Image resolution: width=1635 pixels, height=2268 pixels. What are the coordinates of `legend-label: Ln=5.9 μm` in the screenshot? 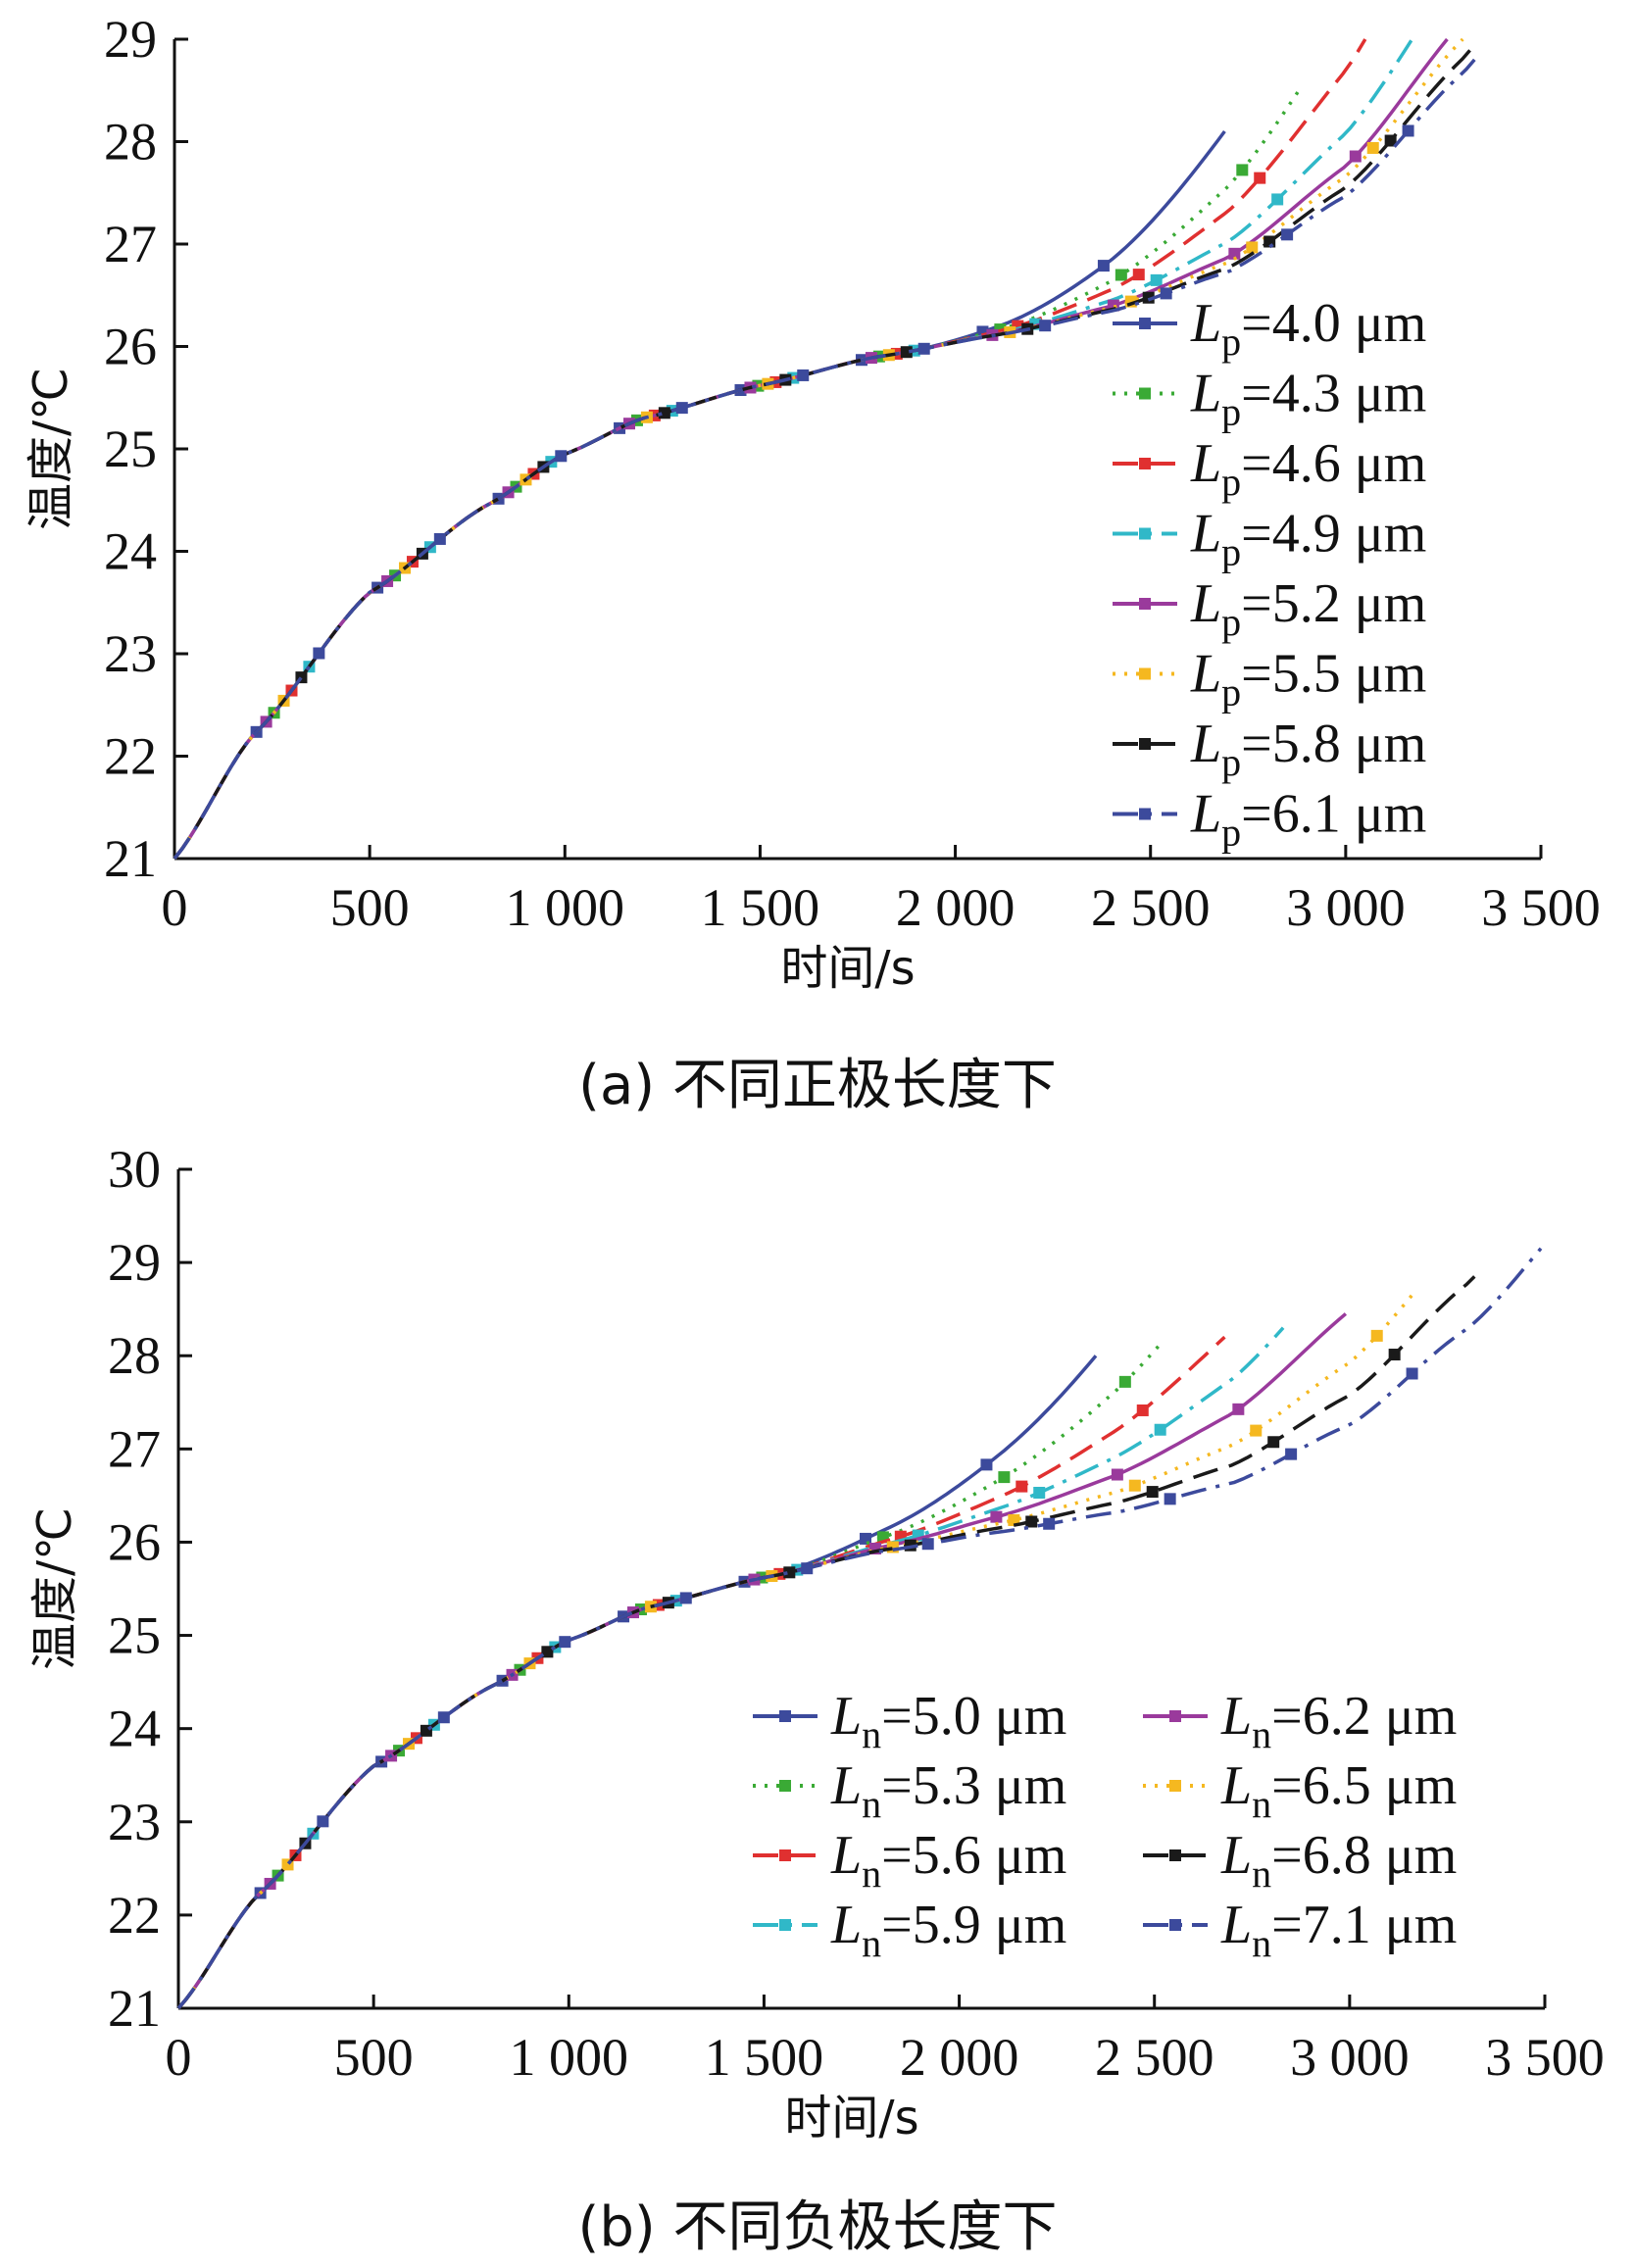 It's located at (948, 1930).